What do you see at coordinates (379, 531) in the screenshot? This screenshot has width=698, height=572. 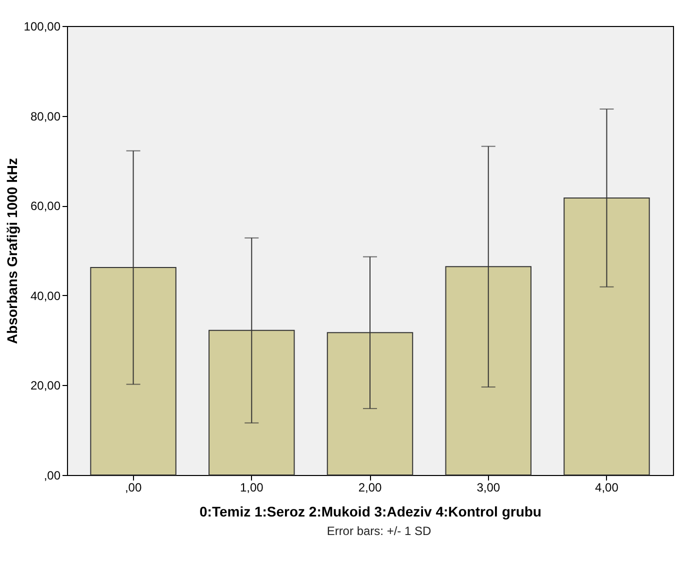 I see `text: Error bars: +/- 1 SD` at bounding box center [379, 531].